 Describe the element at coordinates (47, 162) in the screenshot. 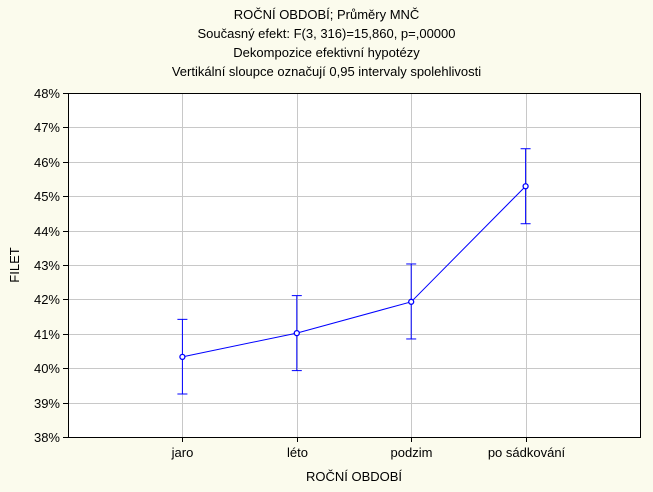

I see `y-tick-label: 46%` at that location.